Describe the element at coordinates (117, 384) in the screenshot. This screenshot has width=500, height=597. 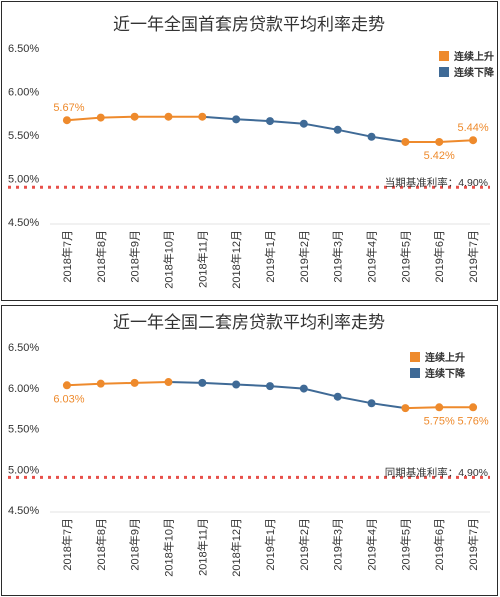
I see `series-line-rising` at that location.